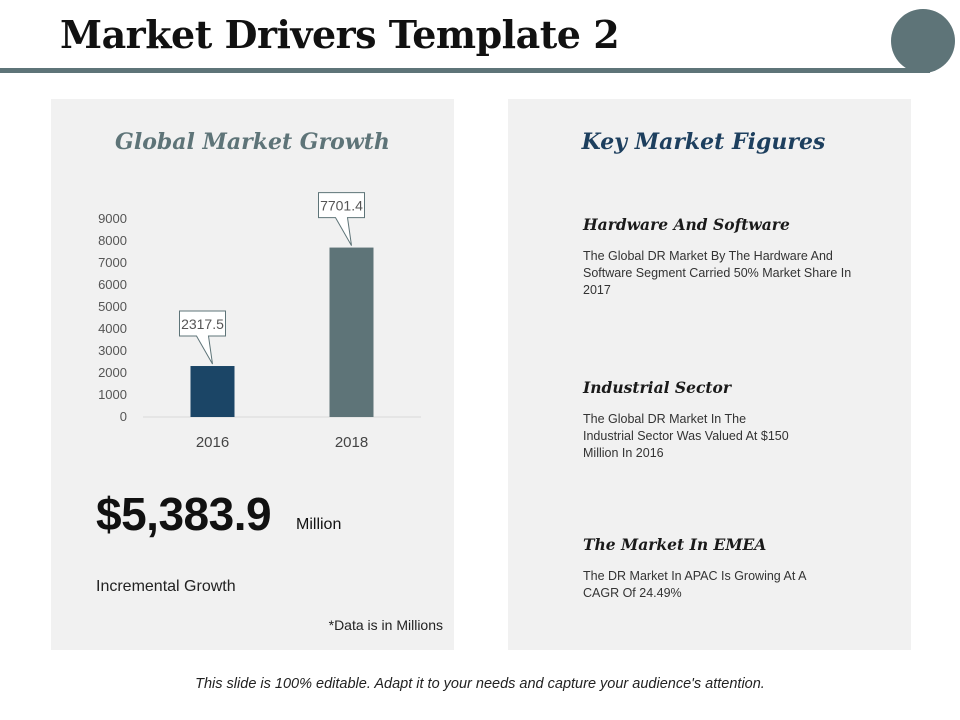 This screenshot has height=720, width=960. I want to click on data-footnote: *Data is in Millions, so click(385, 625).